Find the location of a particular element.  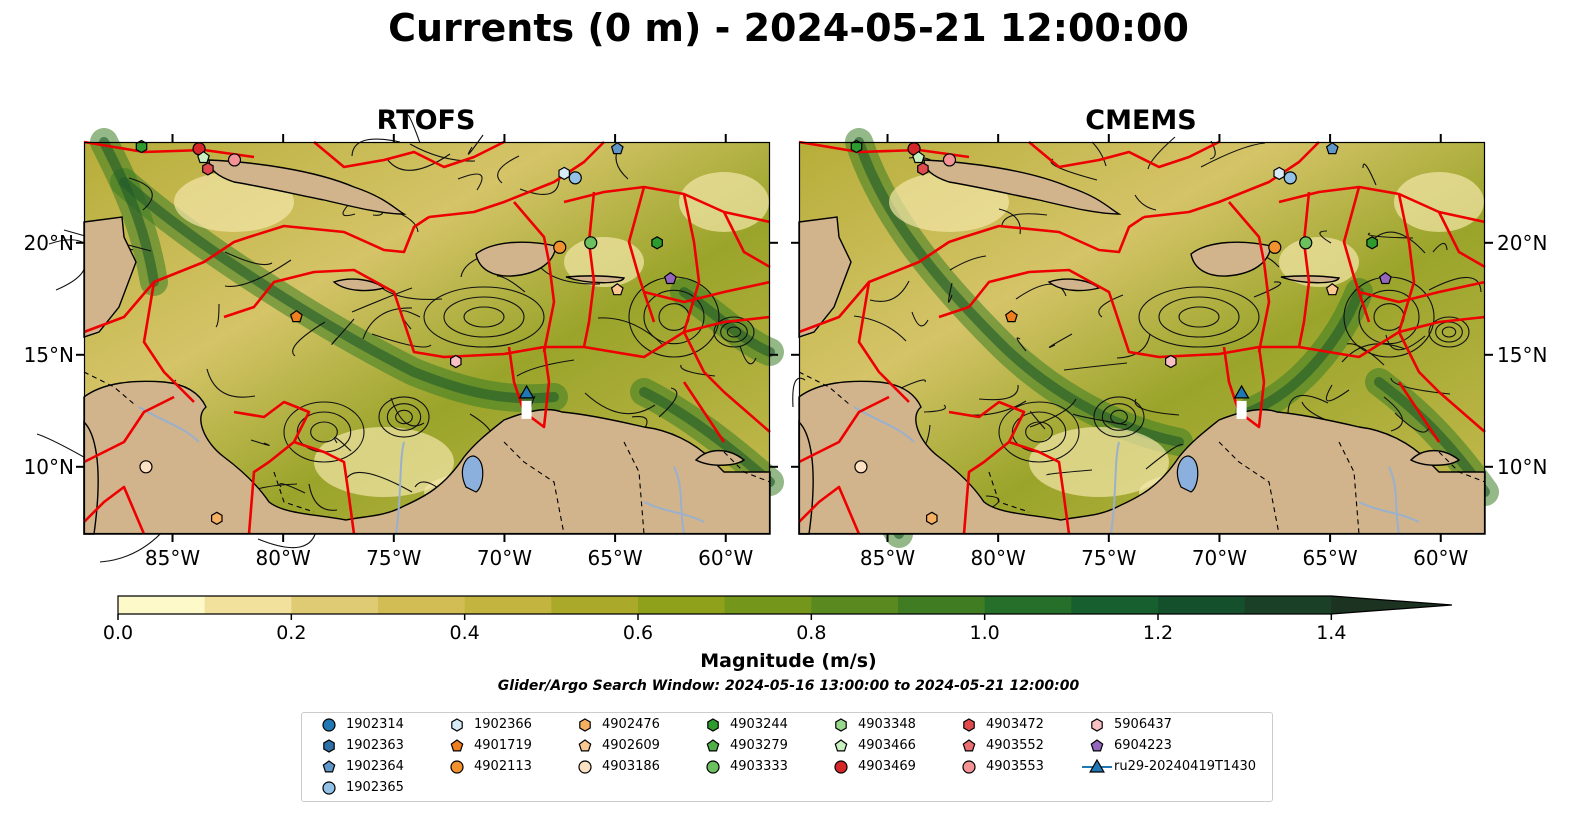

x-tick-label: 65°W is located at coordinates (615, 558).